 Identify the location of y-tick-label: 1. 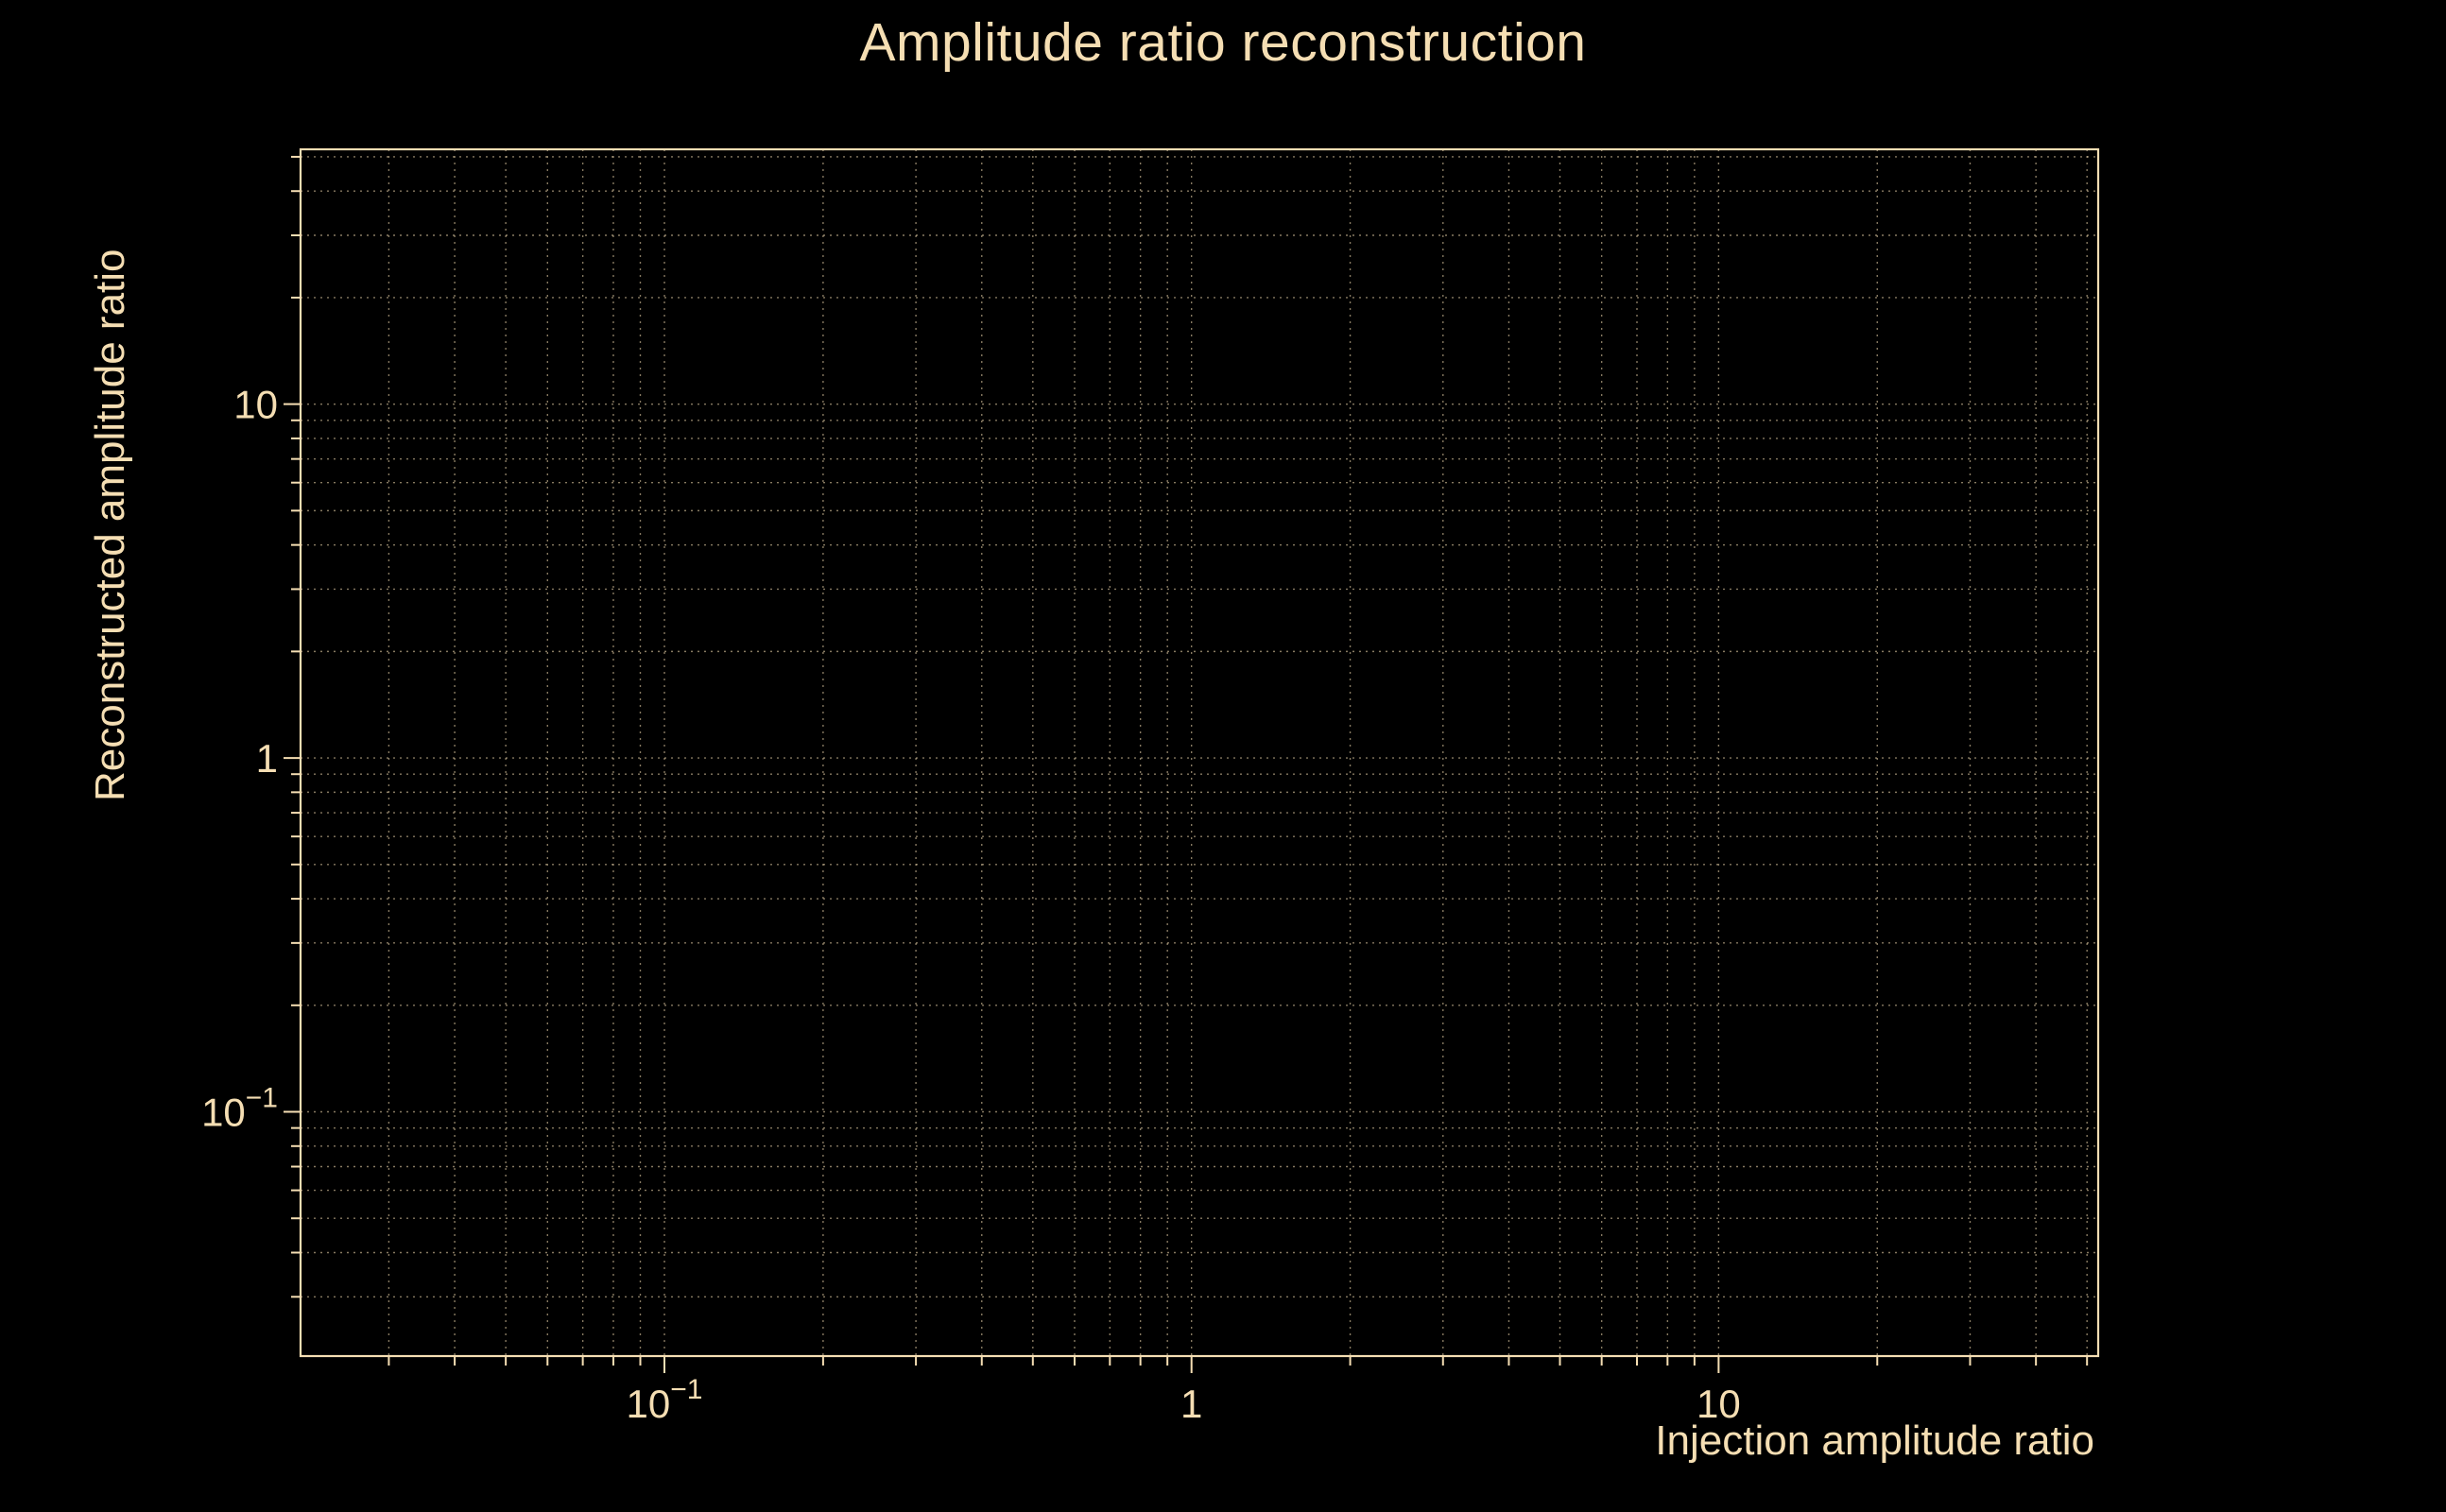
(267, 758).